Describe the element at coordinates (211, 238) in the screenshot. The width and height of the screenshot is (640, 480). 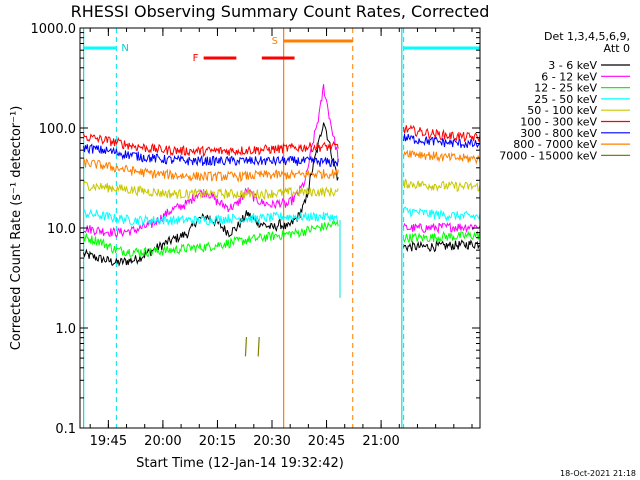
I see `series-line-2-a` at that location.